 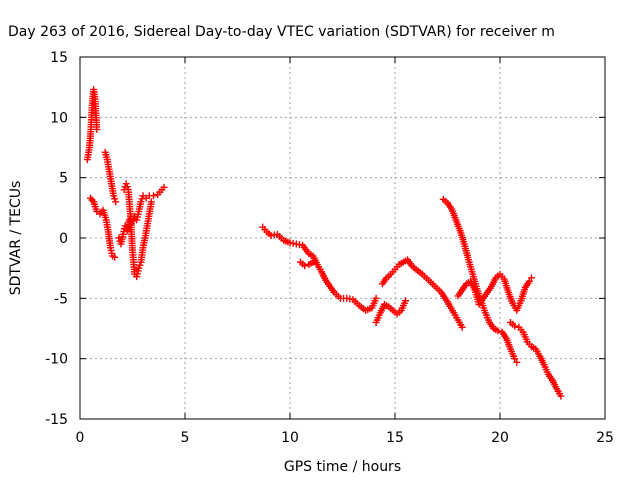 I want to click on series-arc-1b, so click(x=103, y=227).